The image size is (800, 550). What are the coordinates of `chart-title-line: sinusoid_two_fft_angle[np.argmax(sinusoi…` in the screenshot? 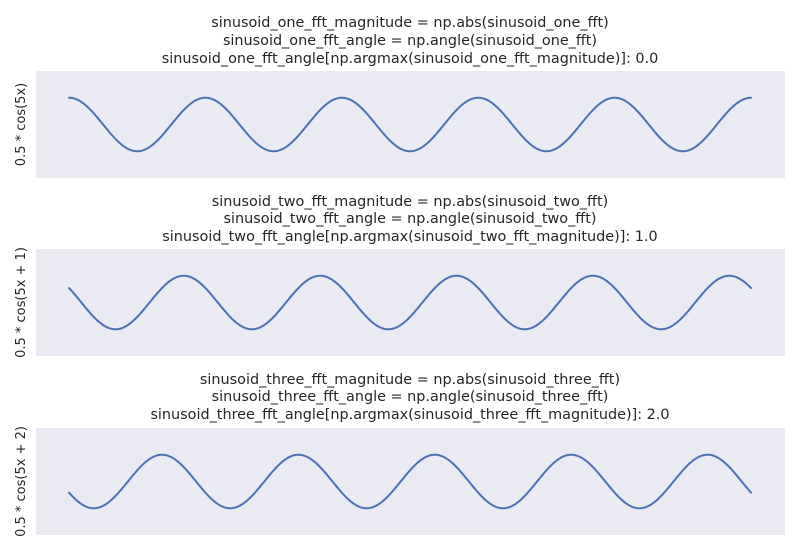 It's located at (409, 237).